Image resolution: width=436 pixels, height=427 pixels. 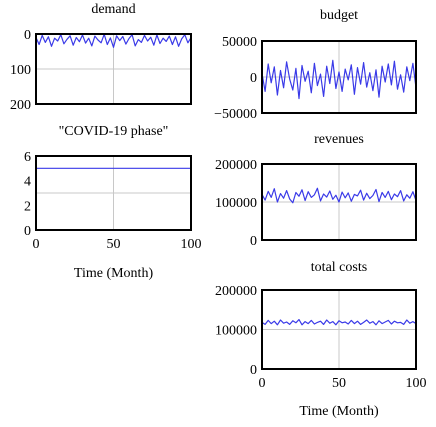 I want to click on y-tick-label: 50000, so click(x=239, y=42).